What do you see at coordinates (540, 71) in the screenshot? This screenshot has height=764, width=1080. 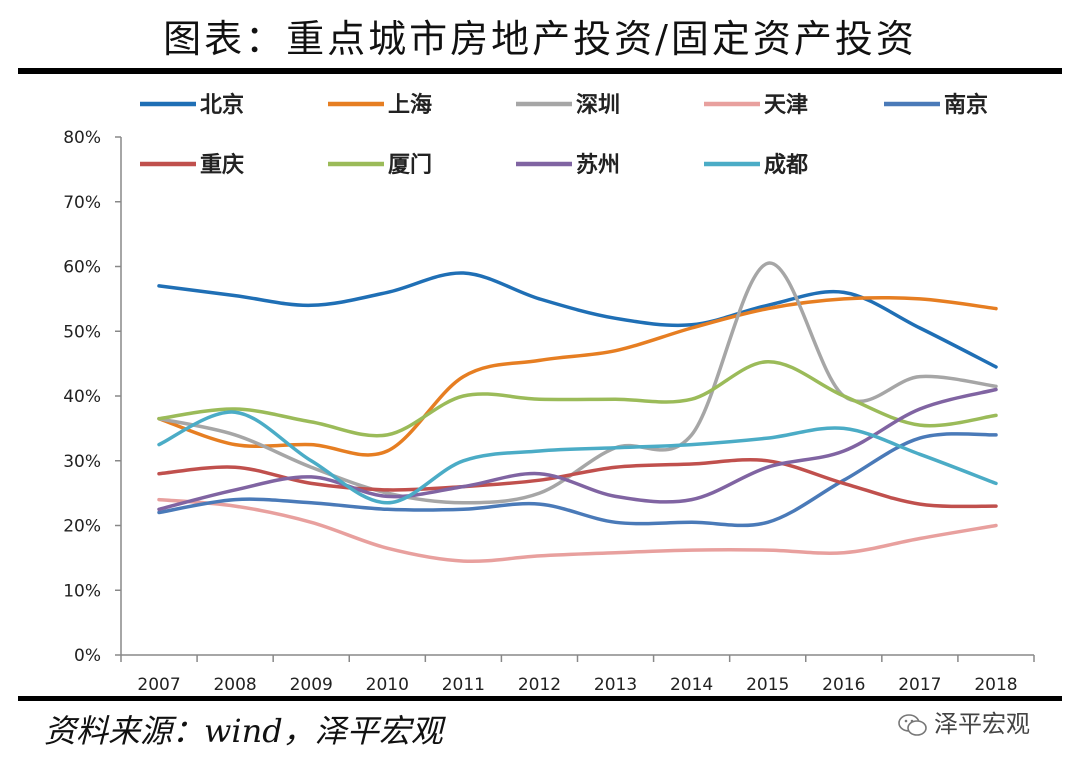 I see `title-rule` at bounding box center [540, 71].